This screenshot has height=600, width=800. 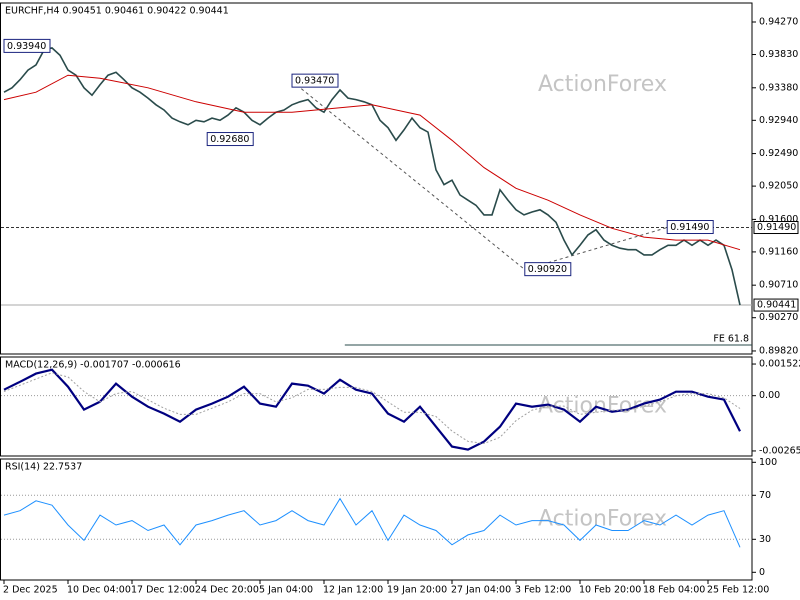 What do you see at coordinates (778, 54) in the screenshot?
I see `y-tick-label: 0.93830` at bounding box center [778, 54].